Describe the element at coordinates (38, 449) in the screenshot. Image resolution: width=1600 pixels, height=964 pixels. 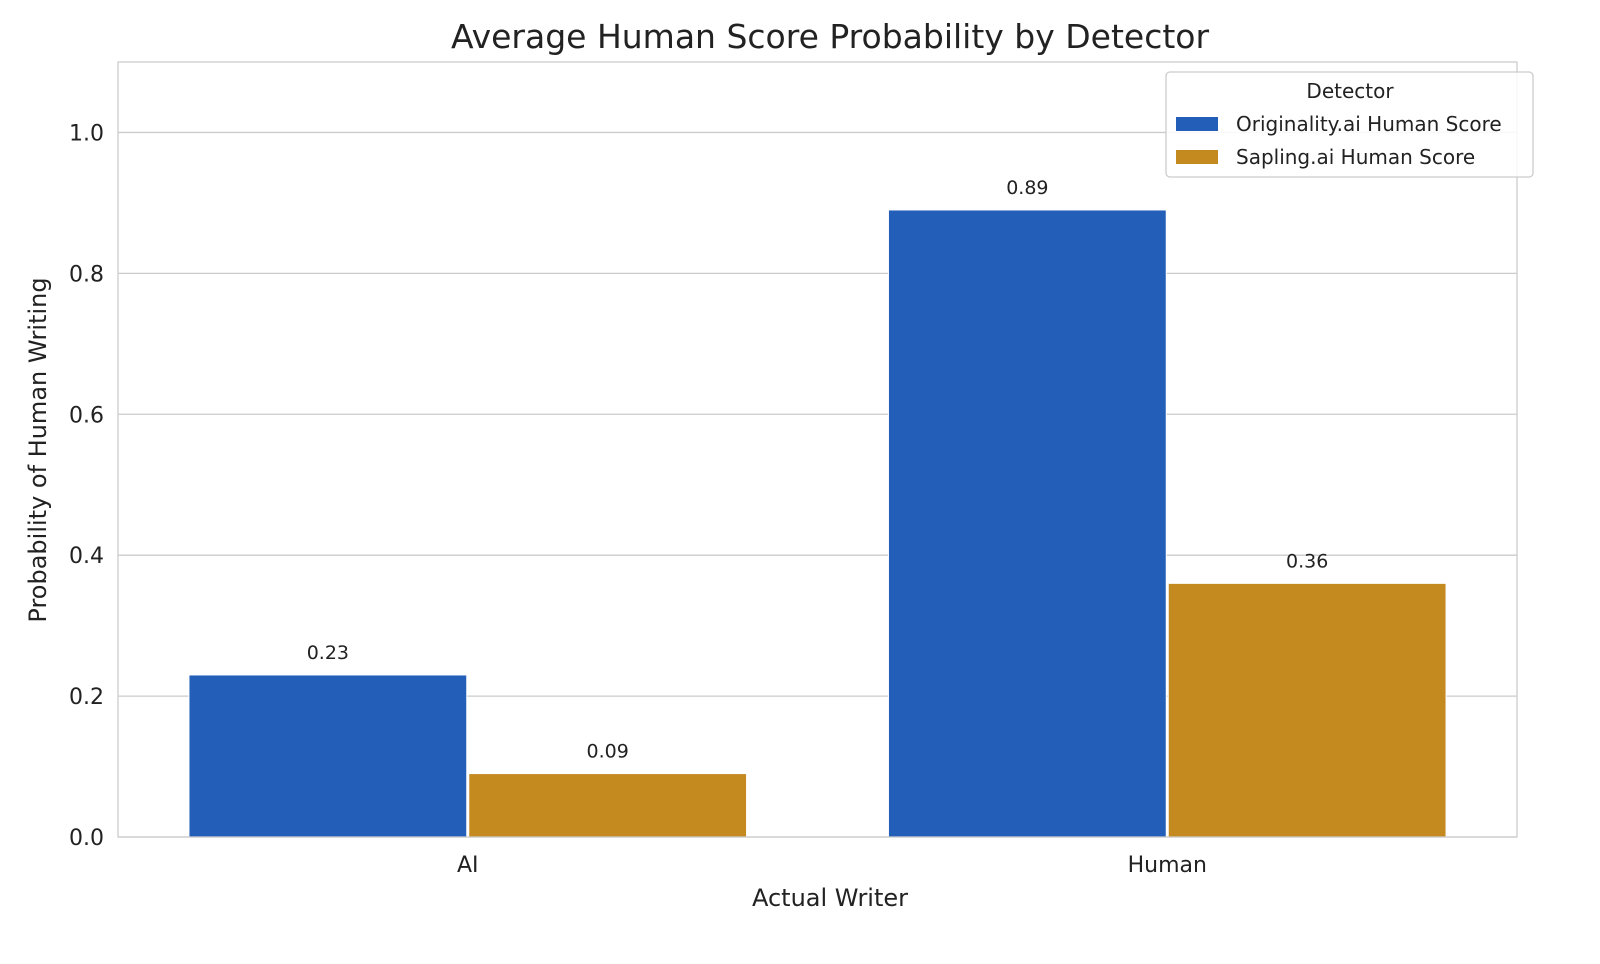
I see `y-axis-label: Probability of Human Writing` at that location.